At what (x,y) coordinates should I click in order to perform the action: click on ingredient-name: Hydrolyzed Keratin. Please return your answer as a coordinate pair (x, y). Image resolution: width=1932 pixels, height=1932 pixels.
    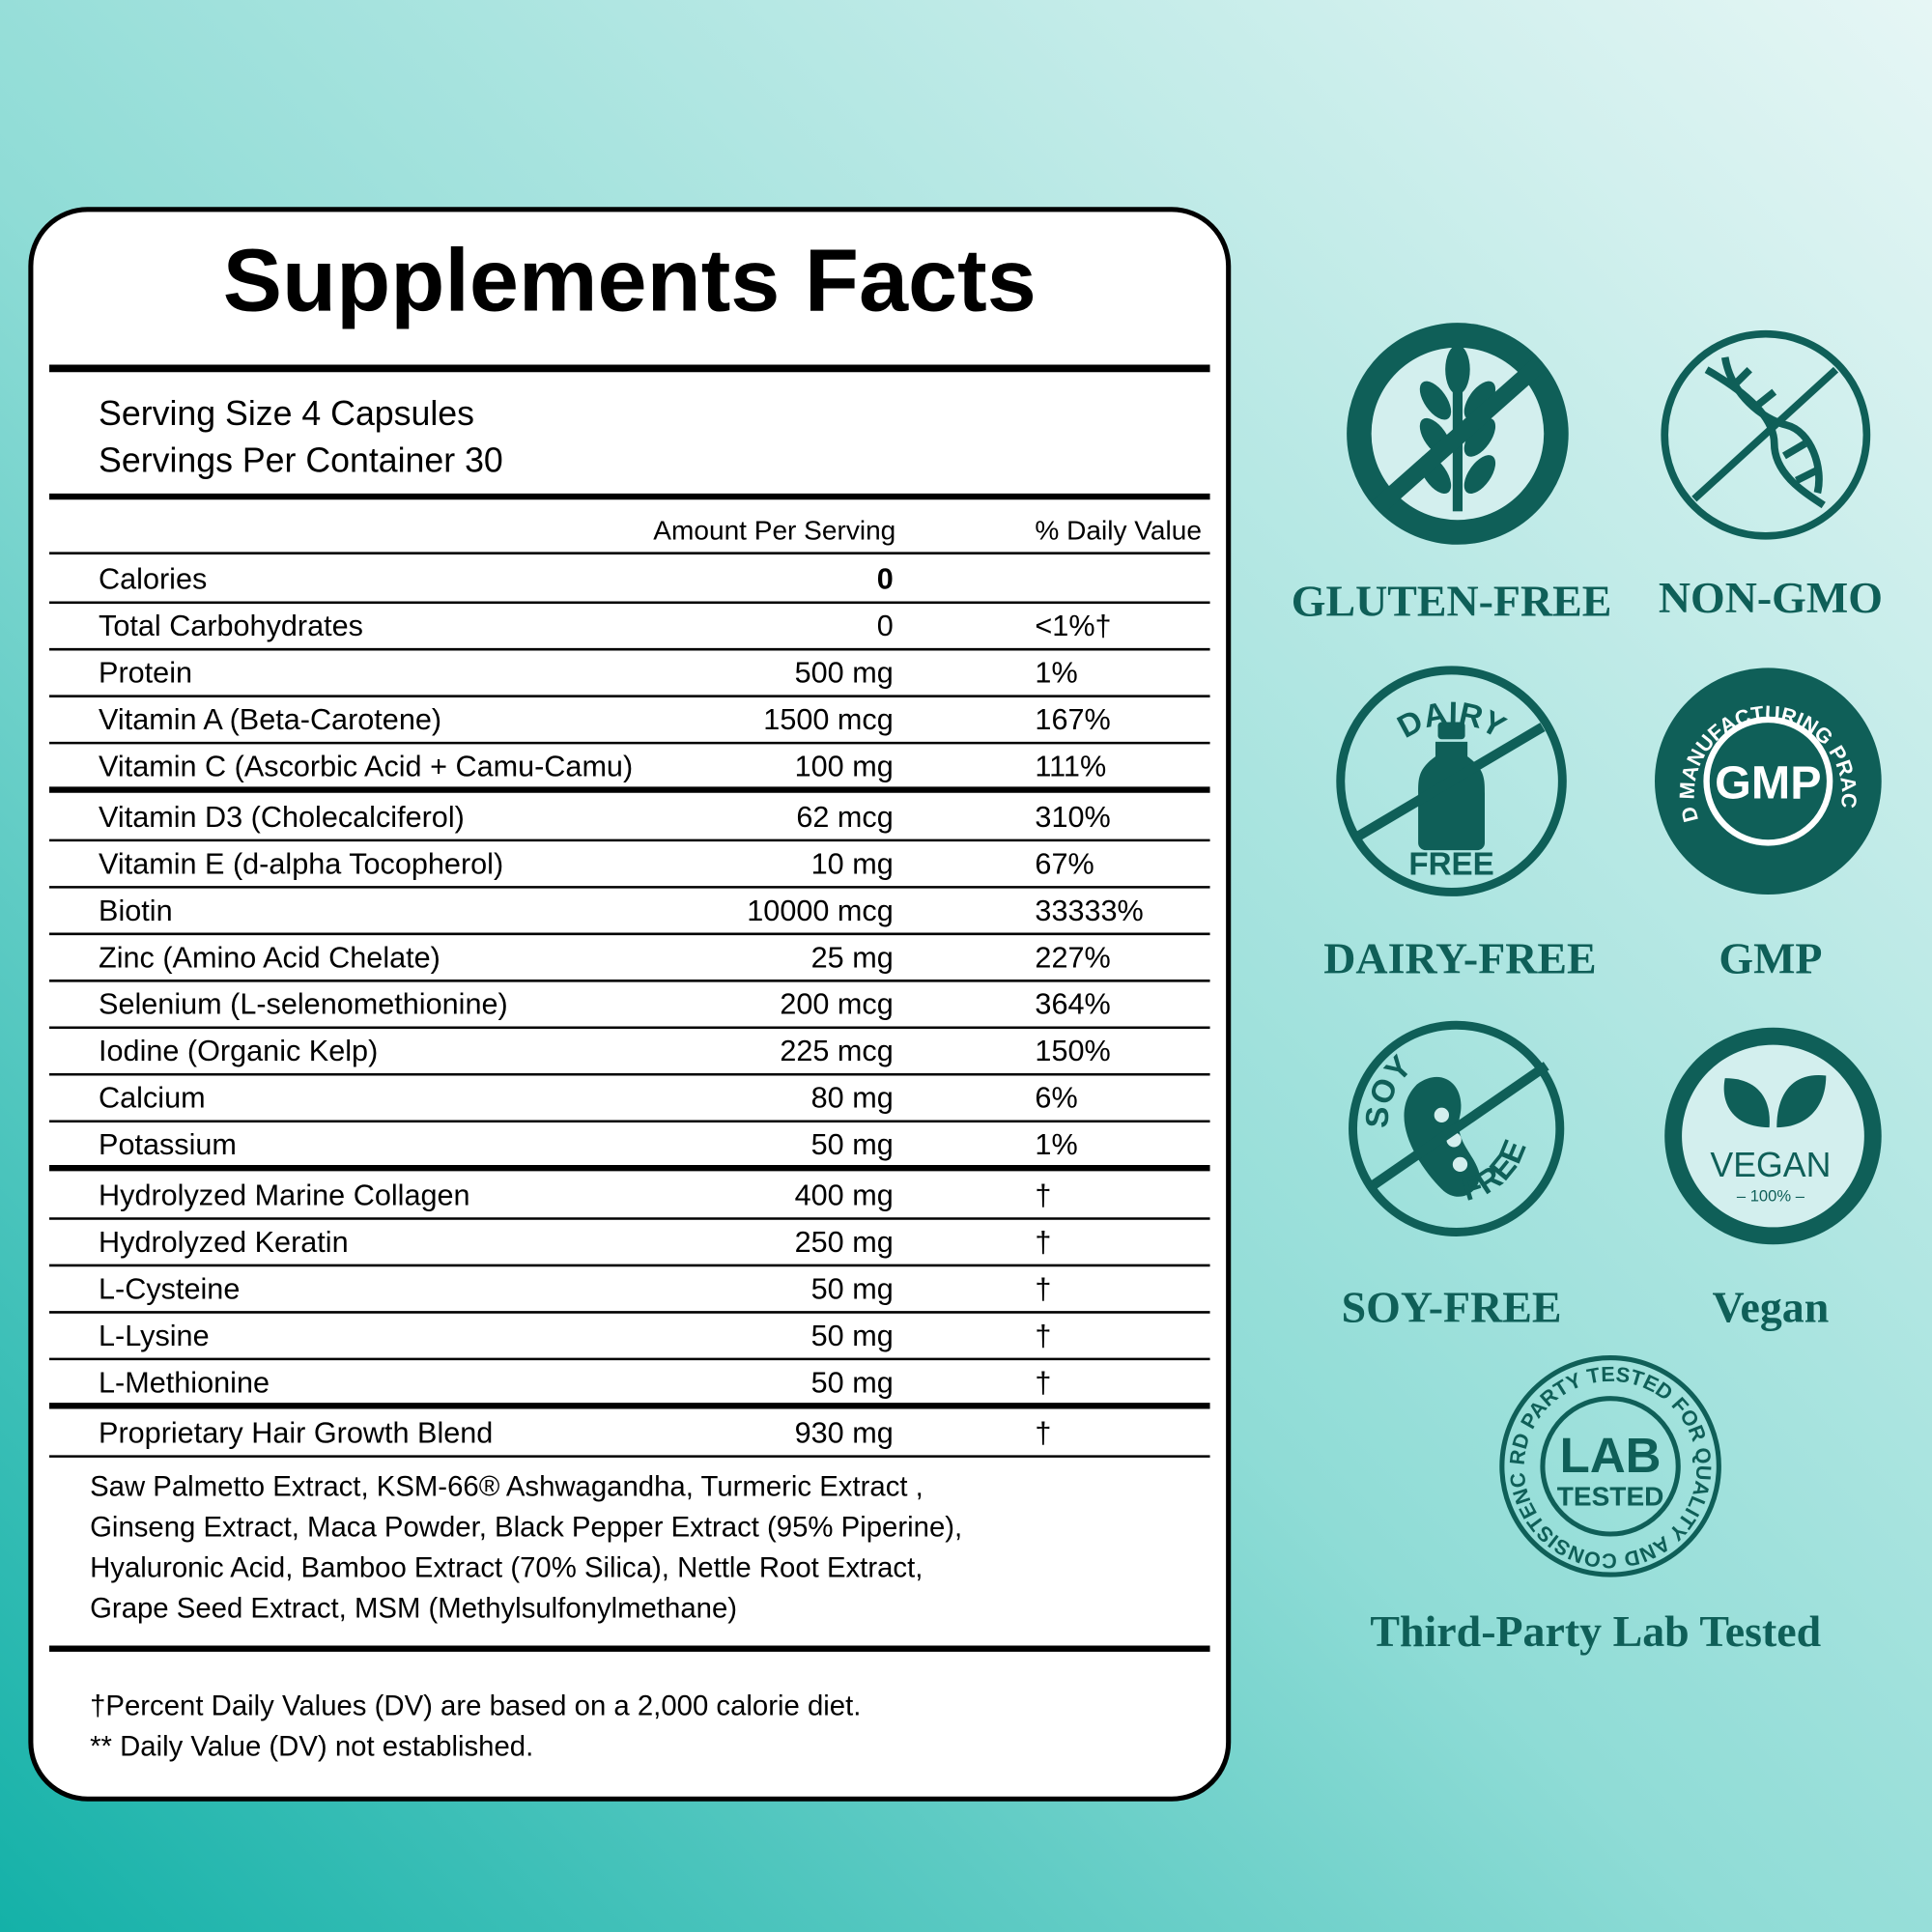
    Looking at the image, I should click on (224, 1242).